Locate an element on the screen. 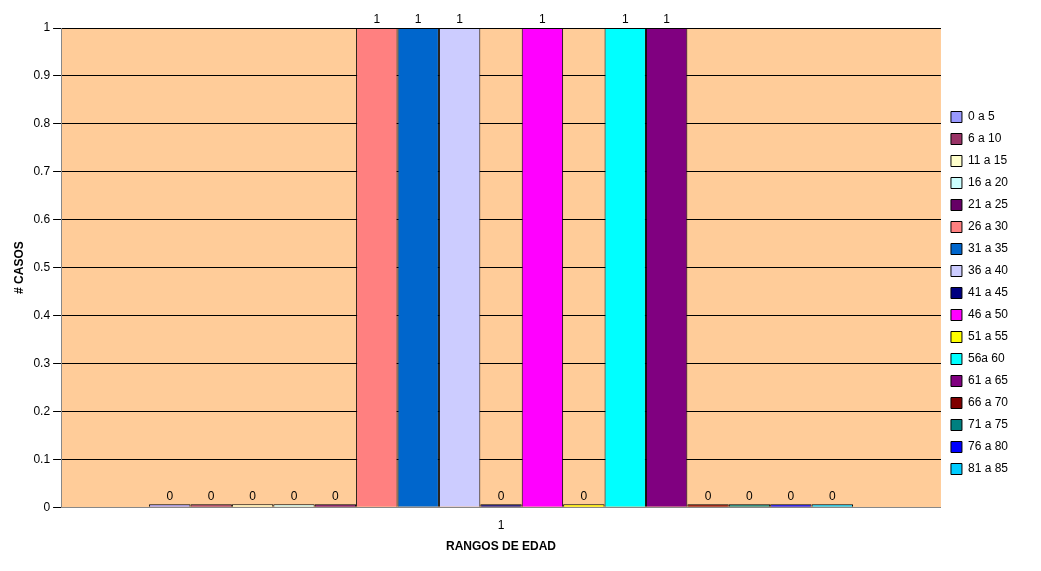  legend-label: 6 a 10 is located at coordinates (984, 138).